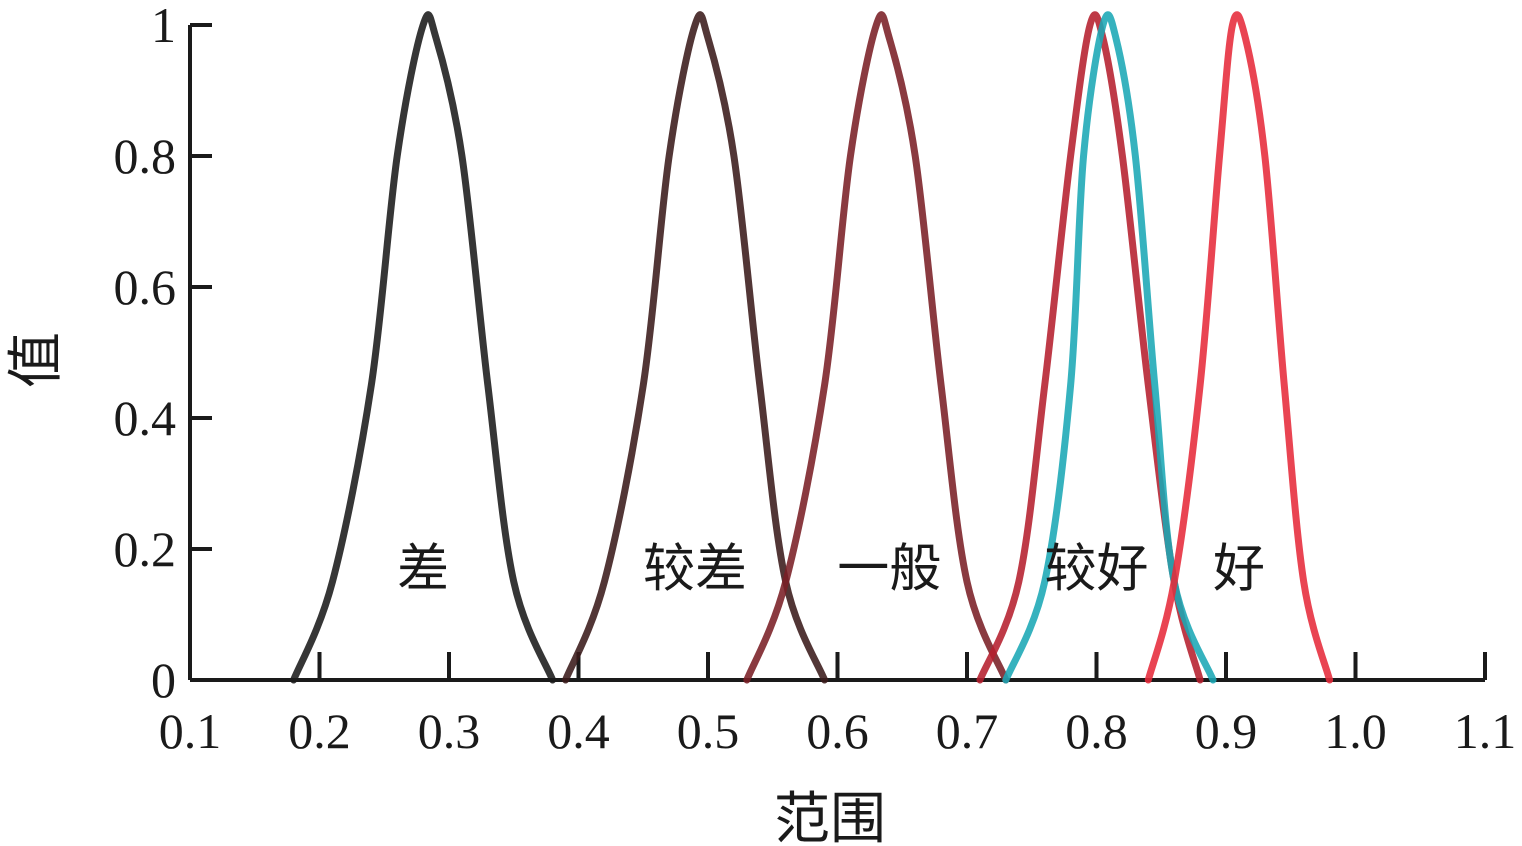  I want to click on x-tick-label: 0.3, so click(449, 731).